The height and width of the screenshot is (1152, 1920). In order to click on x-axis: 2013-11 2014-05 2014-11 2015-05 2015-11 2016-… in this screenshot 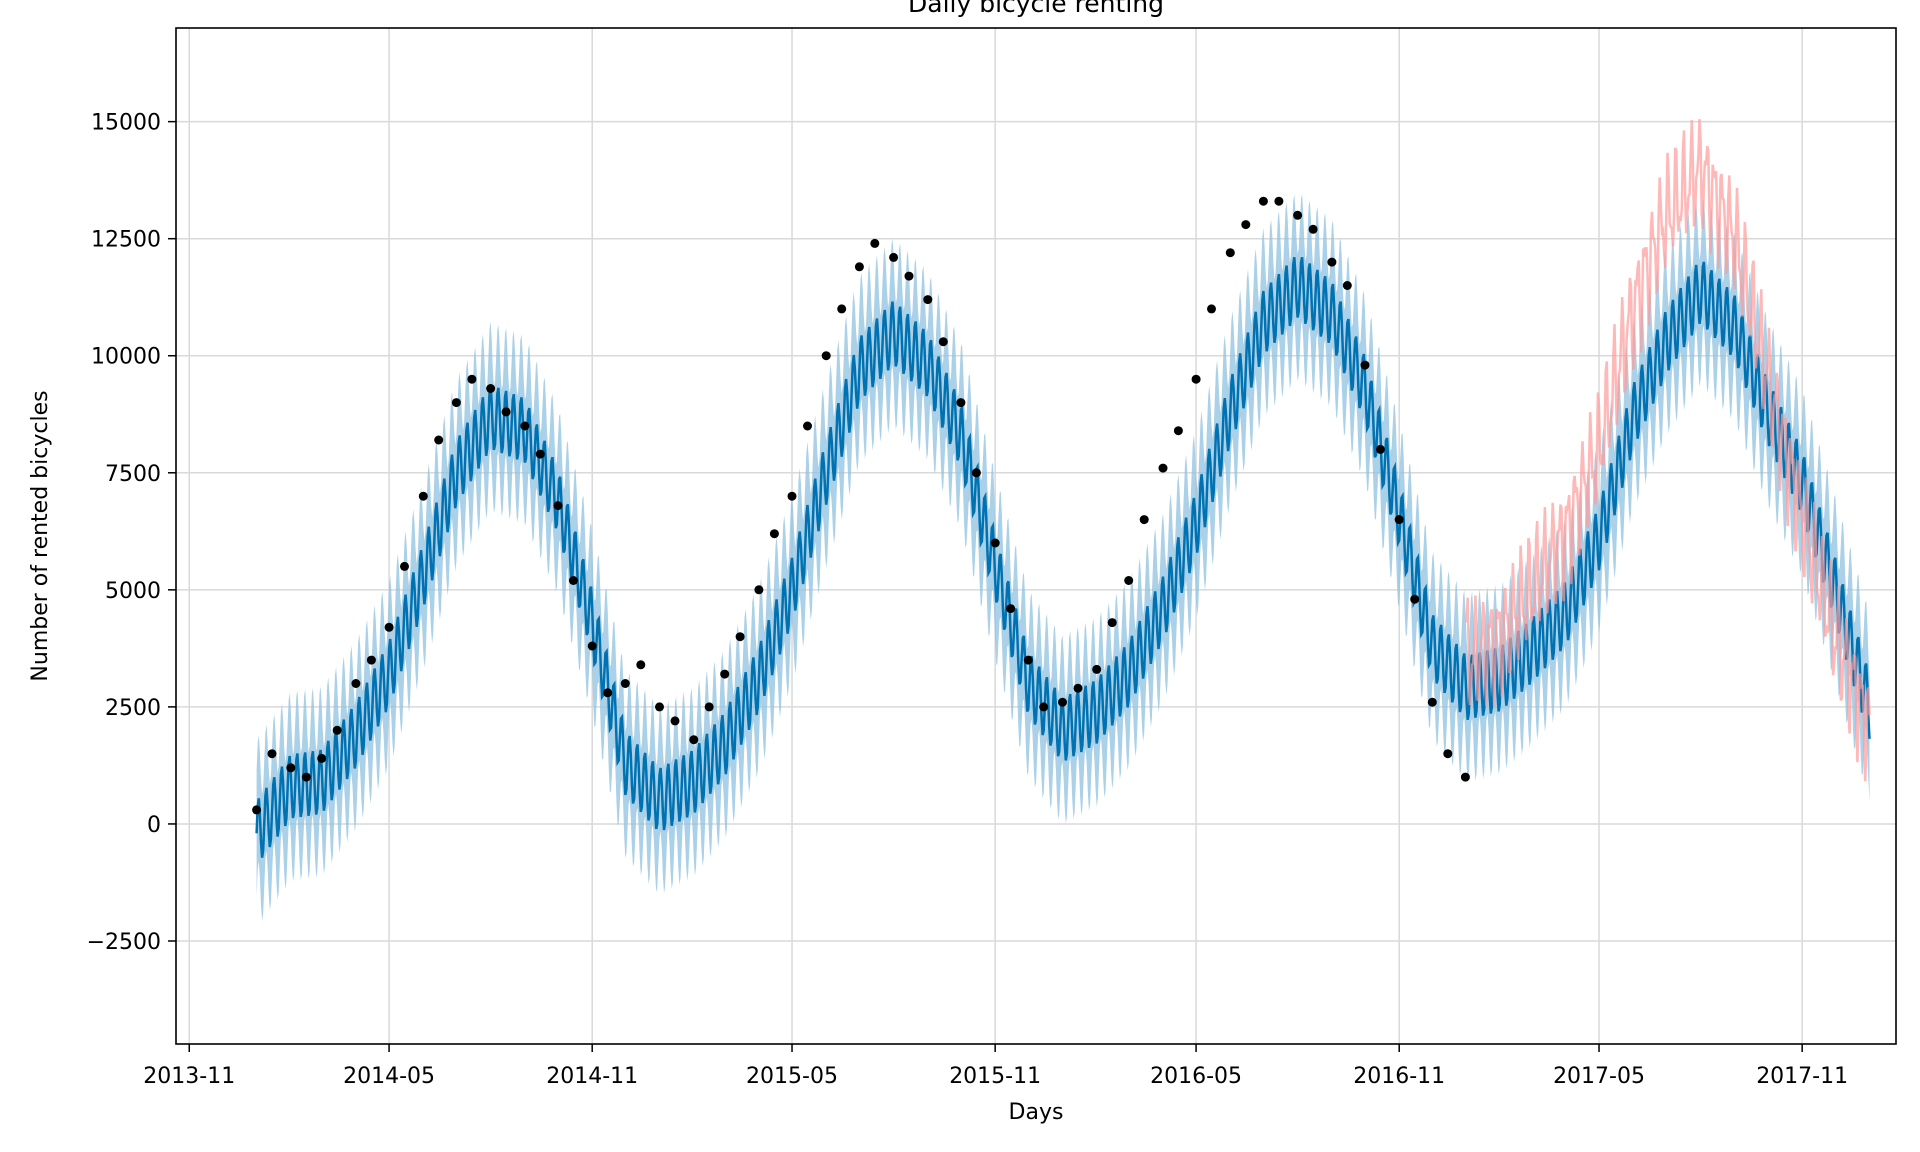, I will do `click(995, 1066)`.